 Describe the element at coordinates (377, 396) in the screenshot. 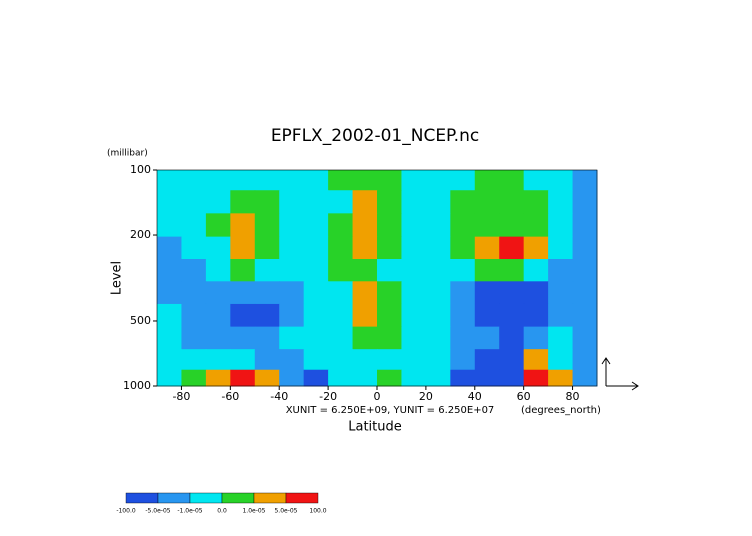

I see `x-tick-label: 0` at that location.